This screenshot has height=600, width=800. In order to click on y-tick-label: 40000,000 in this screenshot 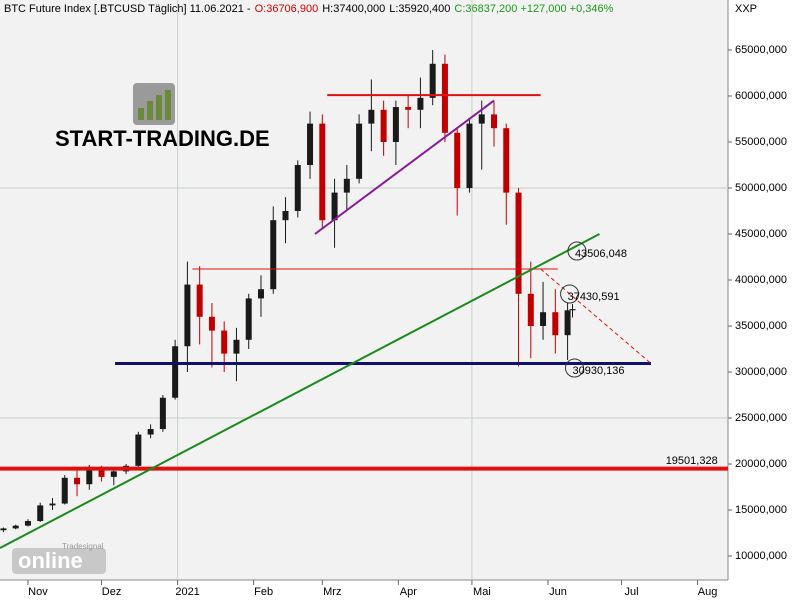, I will do `click(761, 280)`.